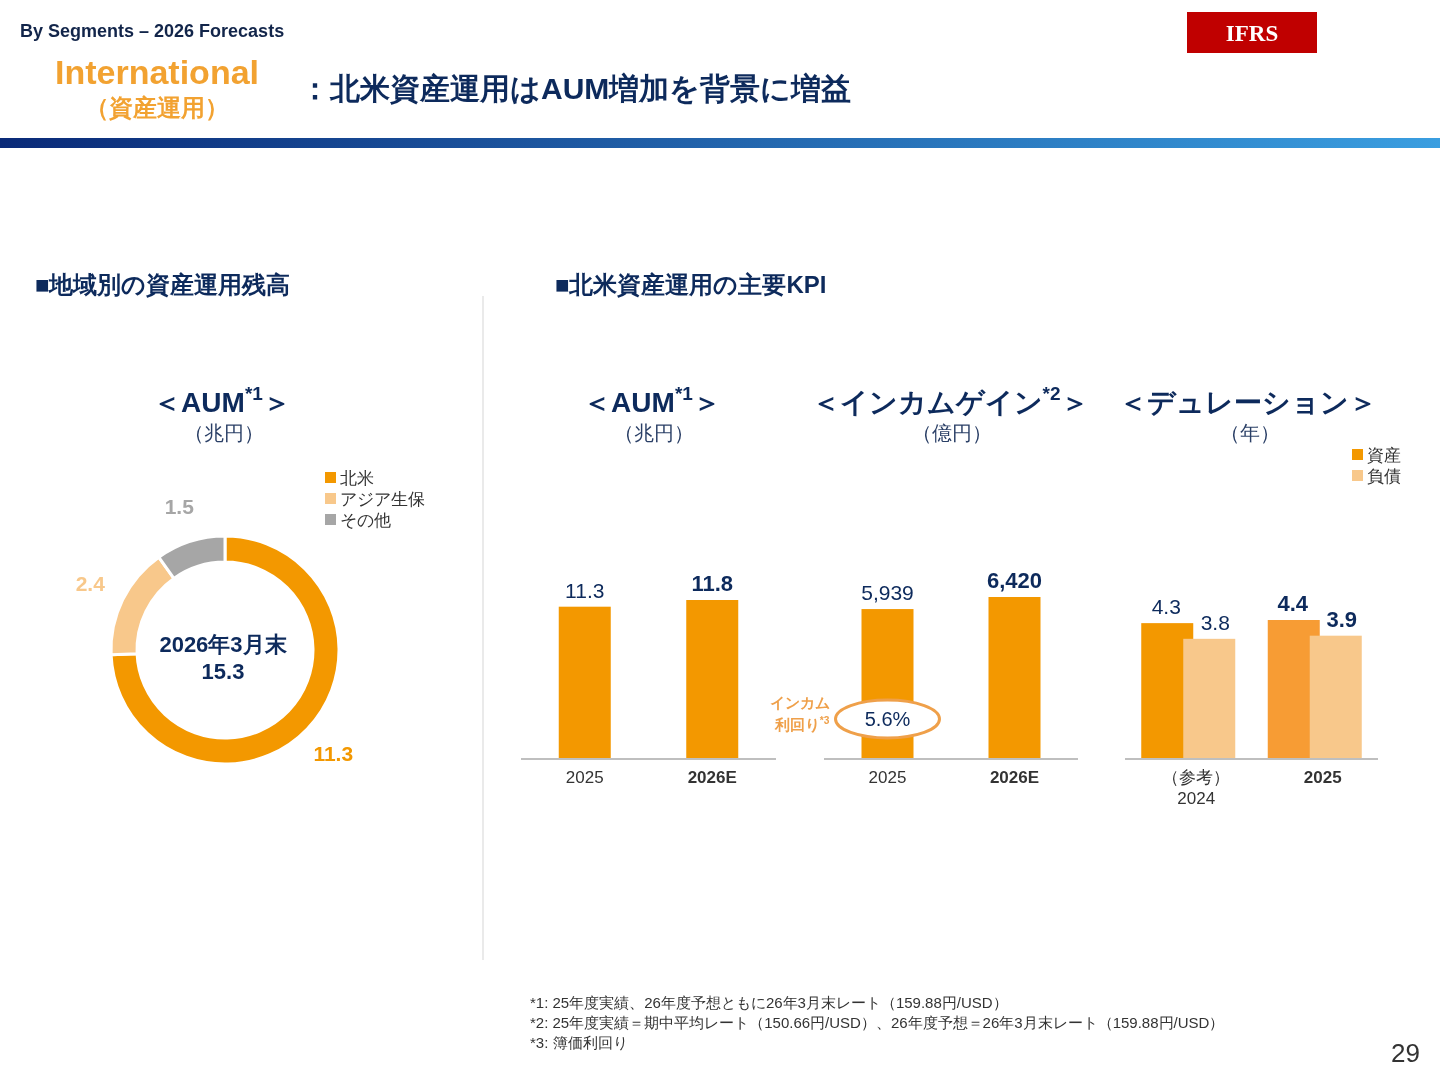 The image size is (1440, 1080). Describe the element at coordinates (1342, 619) in the screenshot. I see `data-label: 3.9` at that location.